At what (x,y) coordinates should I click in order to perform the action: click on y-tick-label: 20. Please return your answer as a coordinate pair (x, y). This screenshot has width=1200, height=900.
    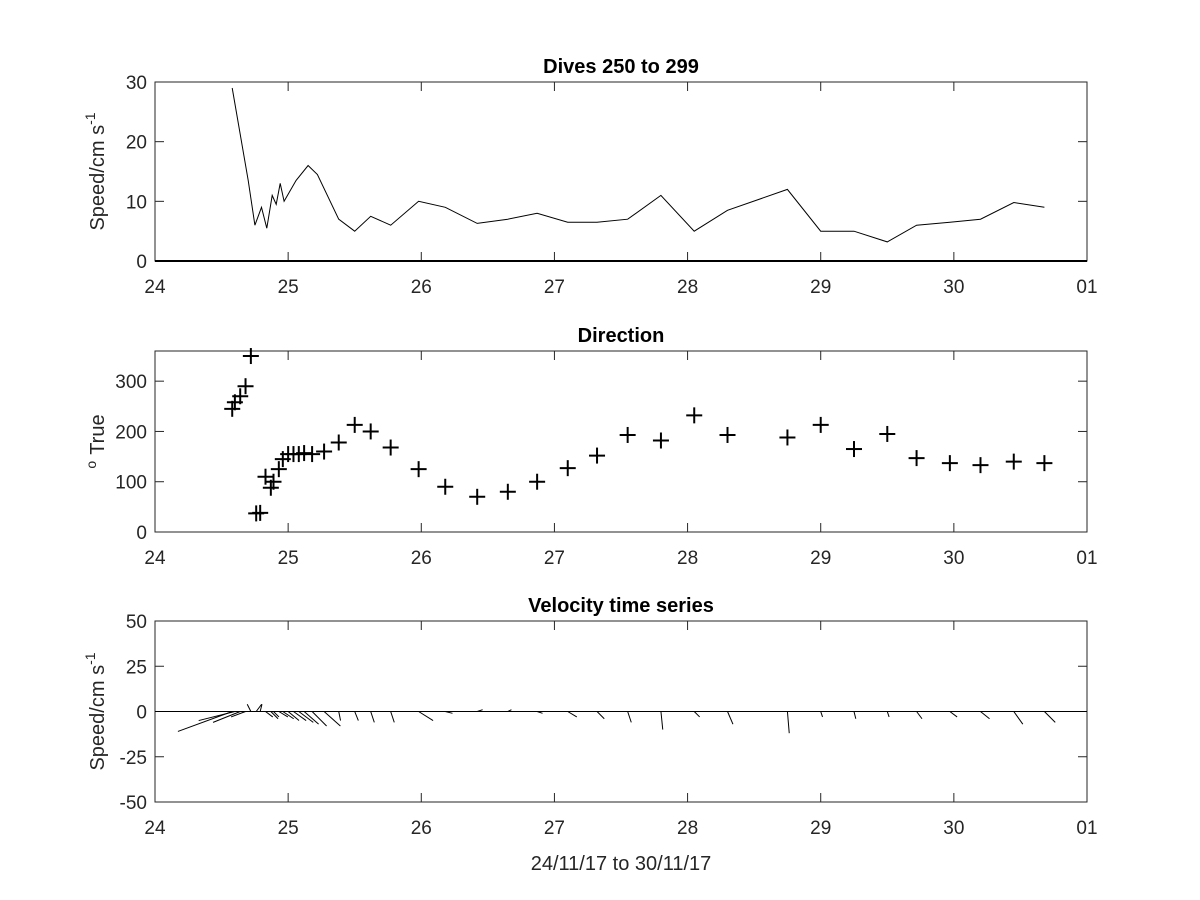
    Looking at the image, I should click on (136, 143).